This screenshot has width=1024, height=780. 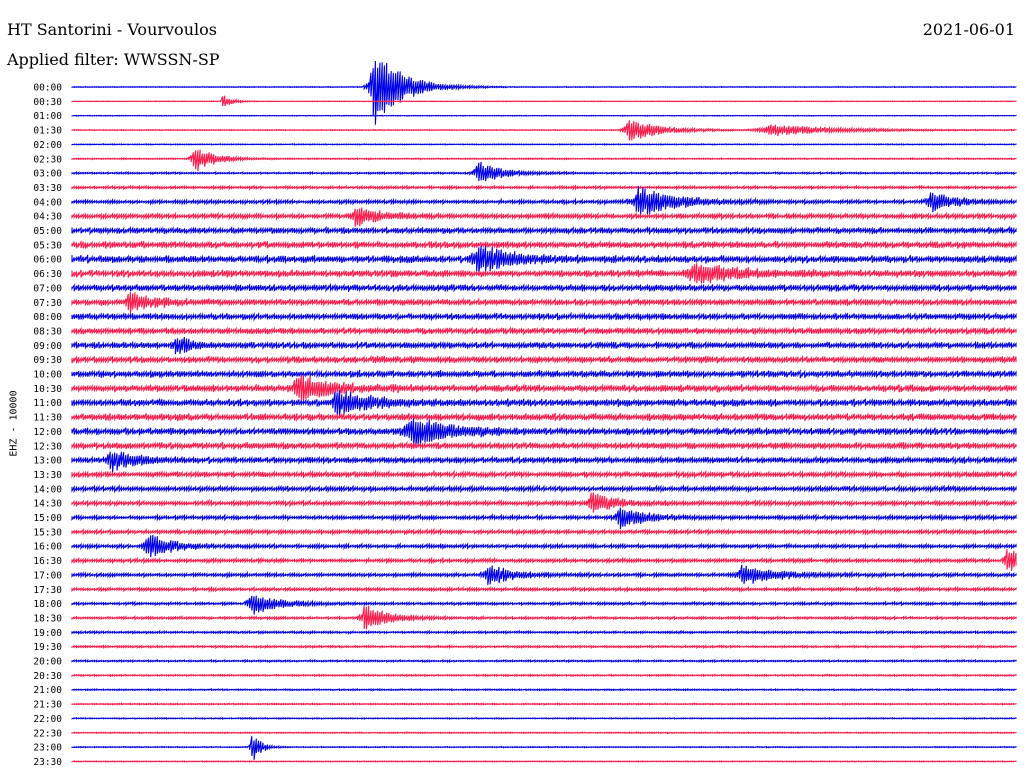 What do you see at coordinates (47, 346) in the screenshot?
I see `trace-time-label: 09:00` at bounding box center [47, 346].